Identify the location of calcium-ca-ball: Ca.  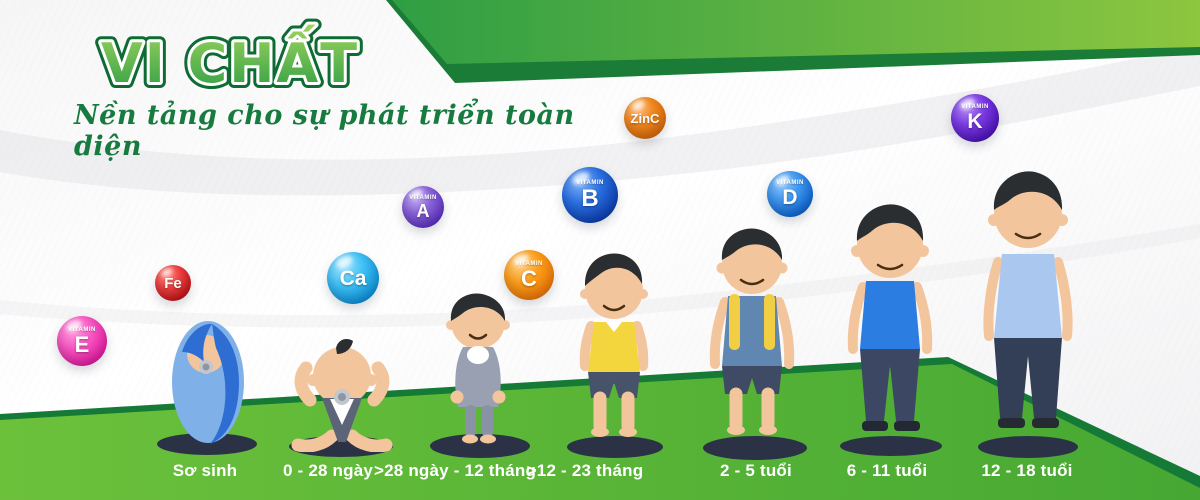
(353, 278).